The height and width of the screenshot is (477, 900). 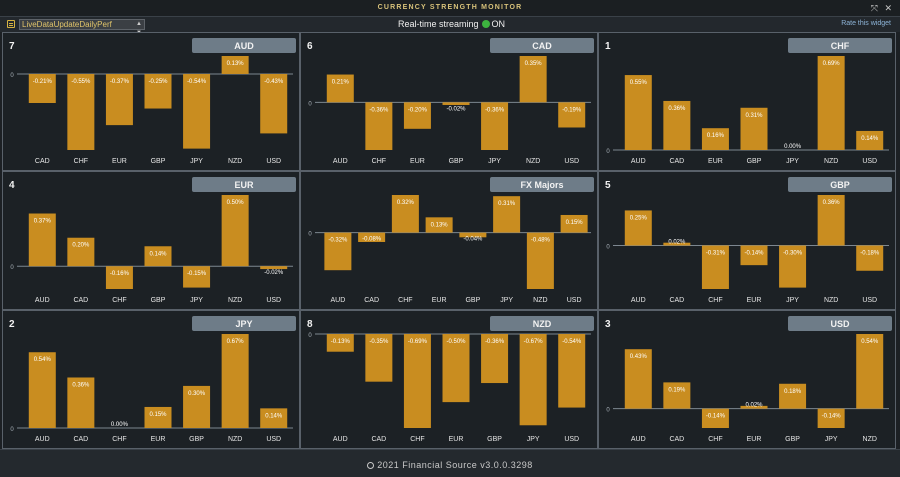 I want to click on bar-value-label: 0.19%, so click(x=677, y=390).